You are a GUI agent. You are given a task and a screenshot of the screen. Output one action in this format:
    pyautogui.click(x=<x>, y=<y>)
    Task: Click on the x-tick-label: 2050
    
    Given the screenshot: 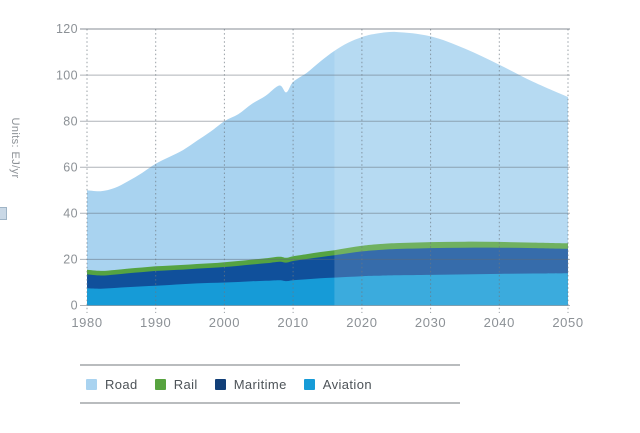 What is the action you would take?
    pyautogui.click(x=567, y=322)
    